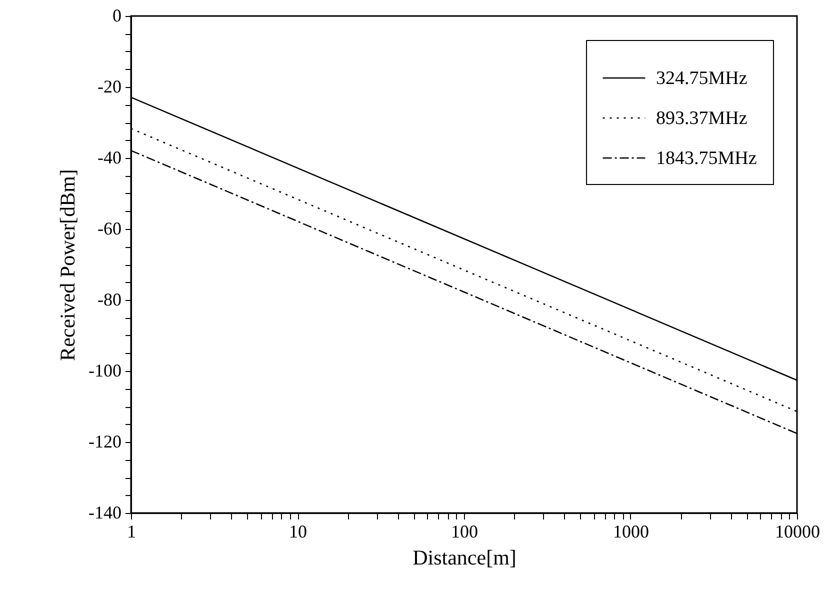 The width and height of the screenshot is (831, 593). Describe the element at coordinates (105, 512) in the screenshot. I see `y-tick-label: -140` at that location.